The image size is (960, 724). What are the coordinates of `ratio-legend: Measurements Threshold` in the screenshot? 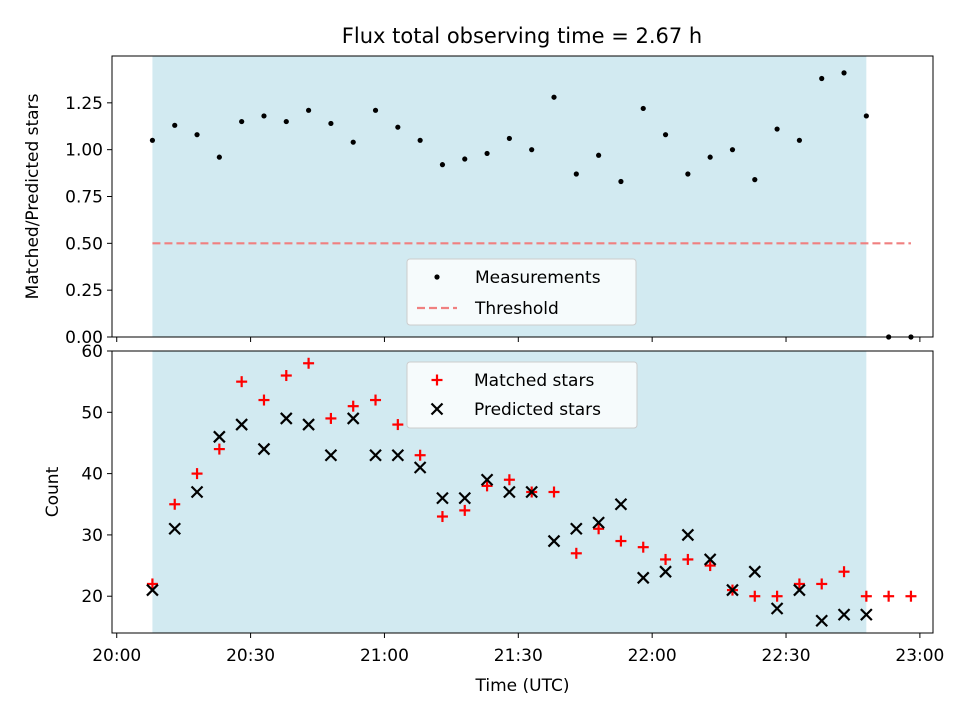 It's located at (521, 292).